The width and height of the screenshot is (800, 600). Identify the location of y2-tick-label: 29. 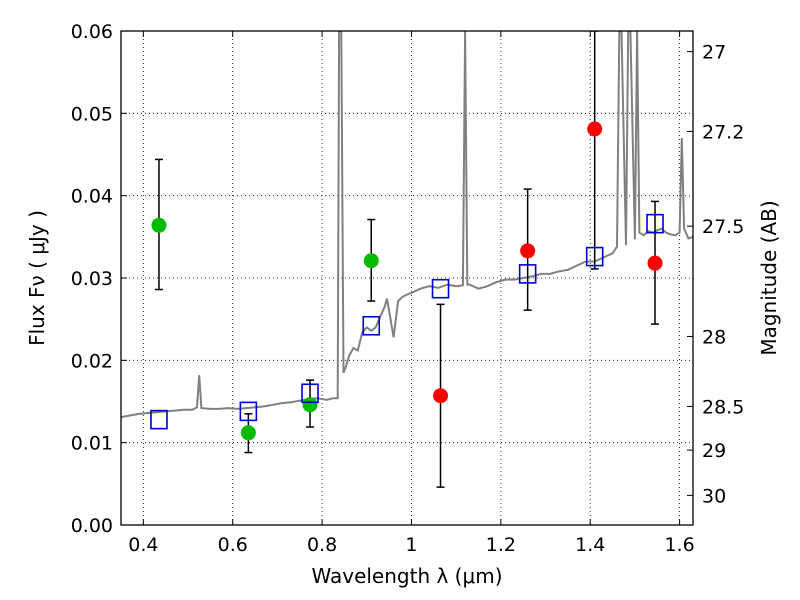
(714, 451).